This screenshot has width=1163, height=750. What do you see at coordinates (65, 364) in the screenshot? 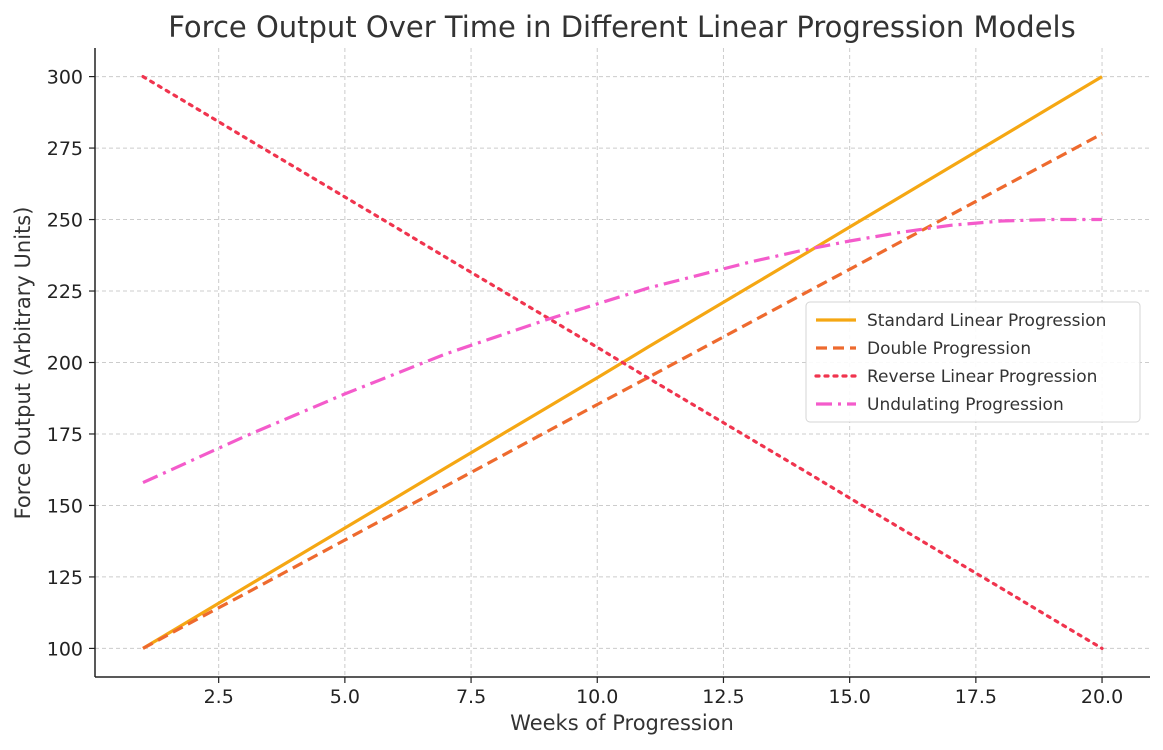
I see `y-tick-label: 200` at bounding box center [65, 364].